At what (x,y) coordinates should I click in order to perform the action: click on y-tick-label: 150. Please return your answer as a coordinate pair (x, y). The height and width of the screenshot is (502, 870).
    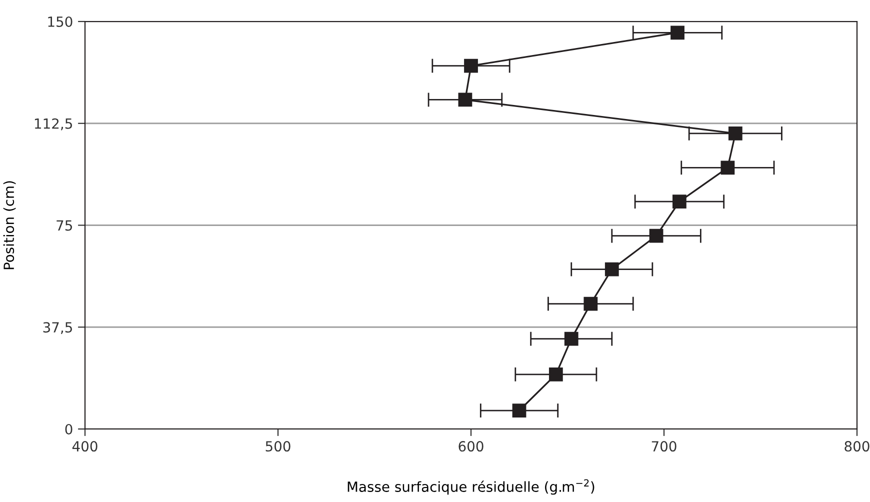
    Looking at the image, I should click on (60, 21).